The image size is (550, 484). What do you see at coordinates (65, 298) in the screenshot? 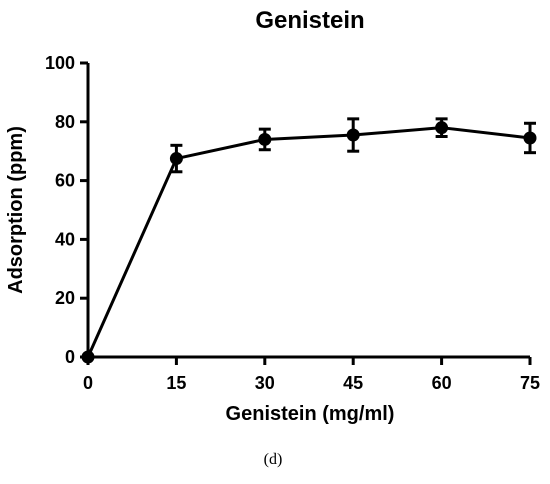
I see `y-tick-label: 20` at bounding box center [65, 298].